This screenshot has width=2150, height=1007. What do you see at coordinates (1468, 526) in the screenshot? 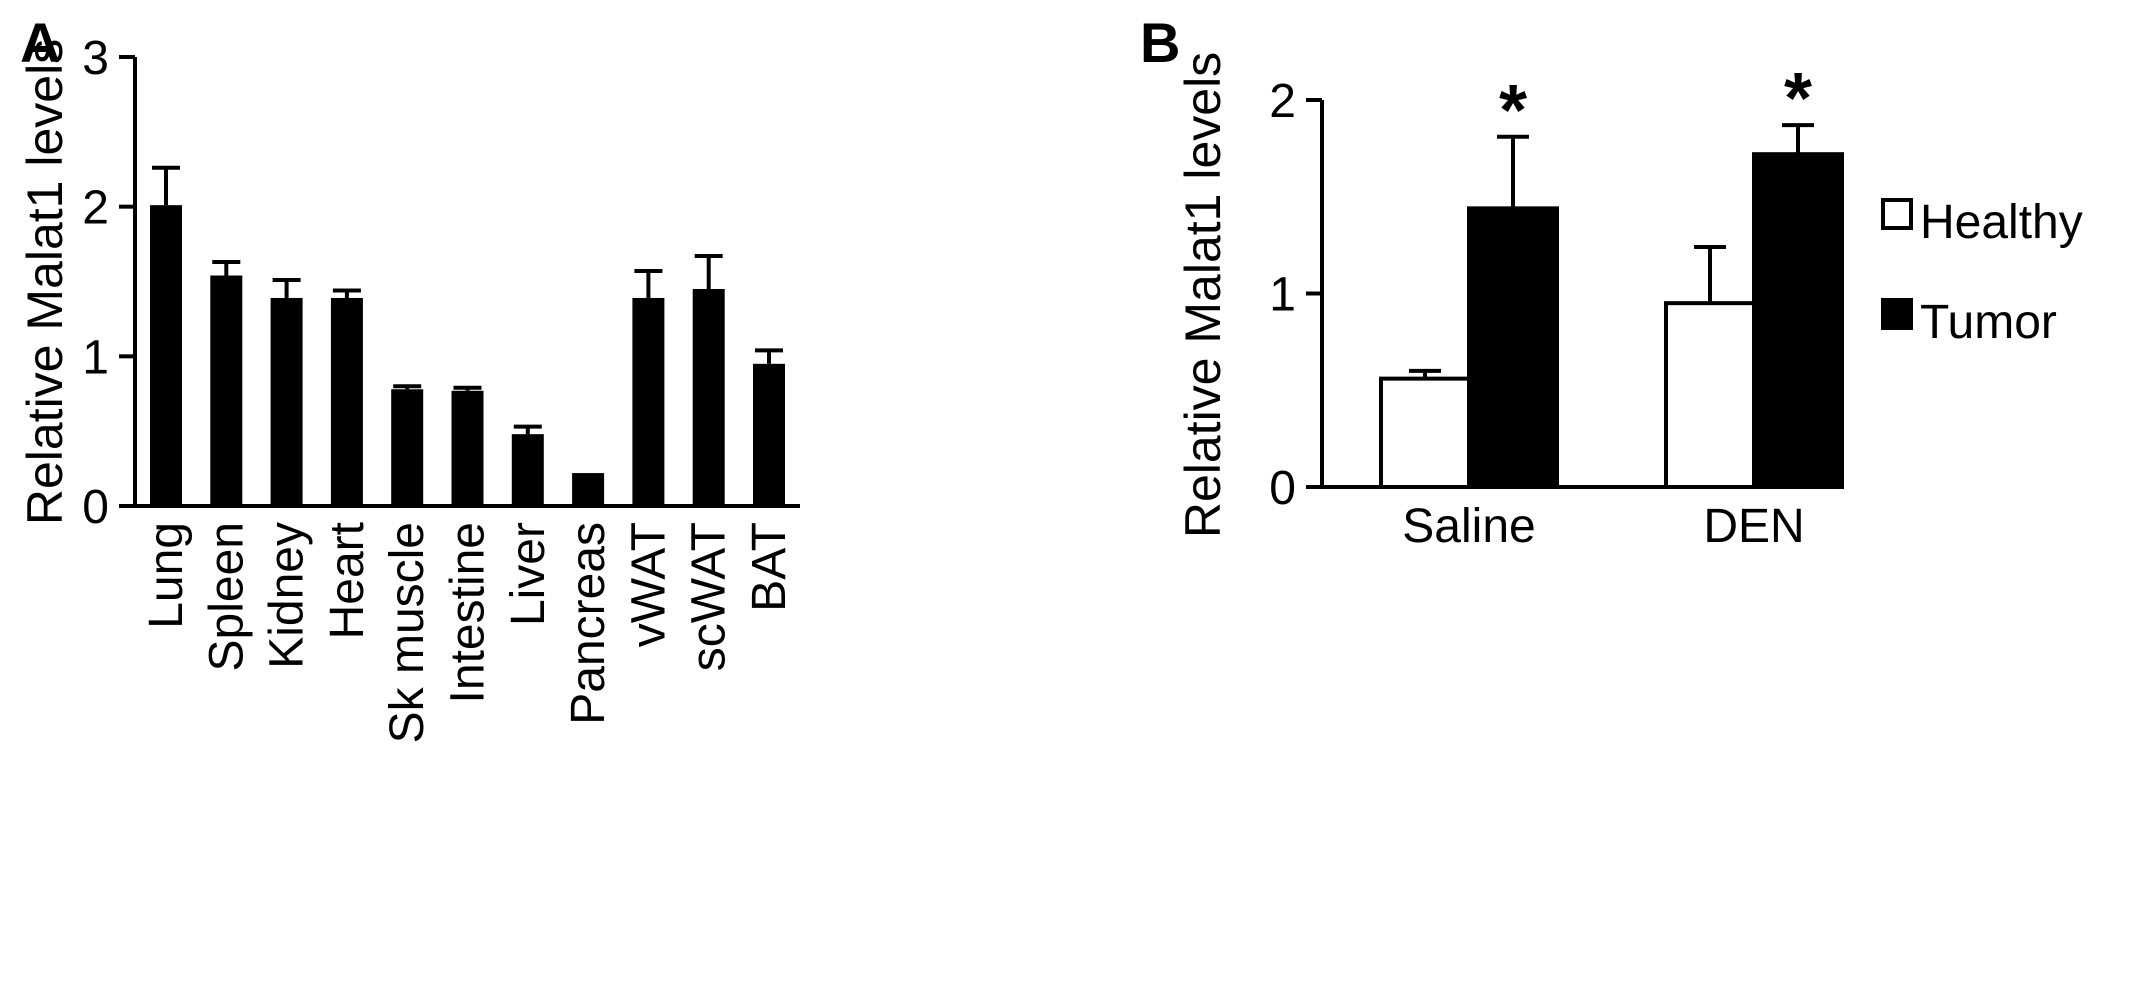
I see `panel-b-category-label: Saline` at bounding box center [1468, 526].